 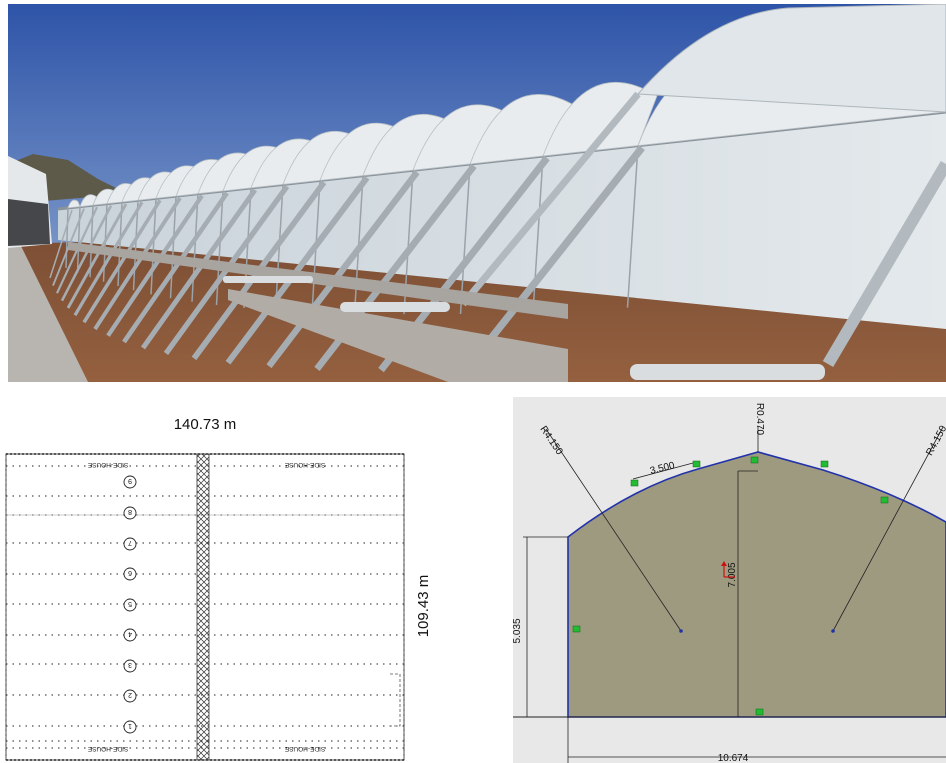 What do you see at coordinates (107, 464) in the screenshot?
I see `side-house-label-top-left: SIDE-HOUSE` at bounding box center [107, 464].